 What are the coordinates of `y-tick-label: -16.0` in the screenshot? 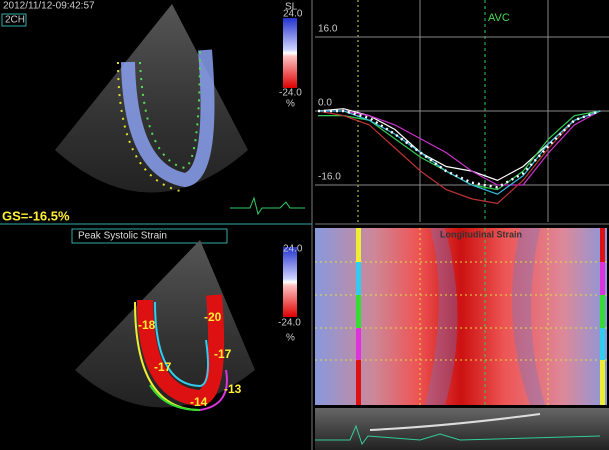 It's located at (329, 177).